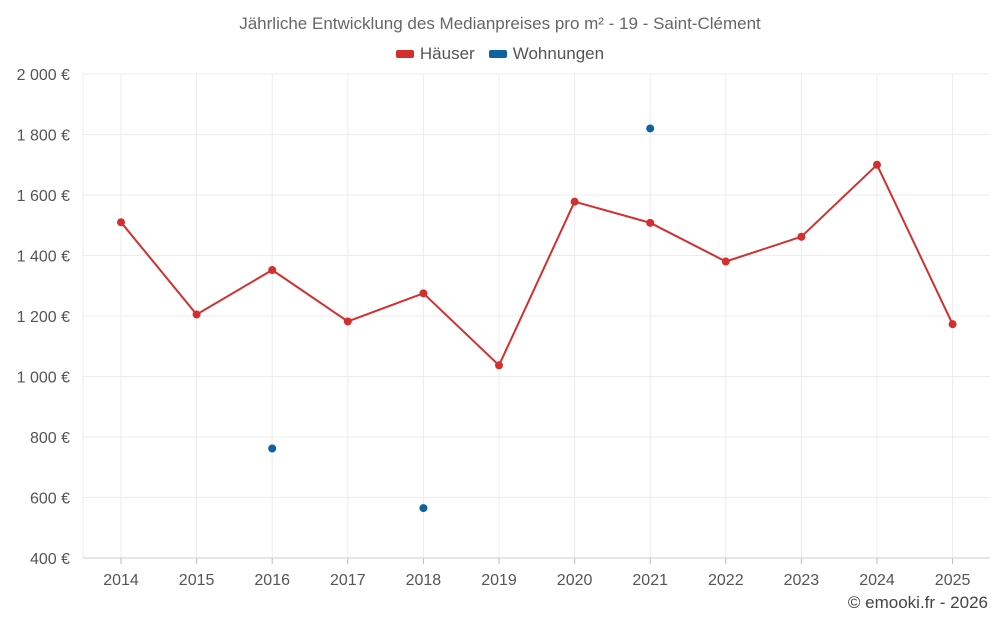  I want to click on legend-item-haeuser: Häuser, so click(435, 54).